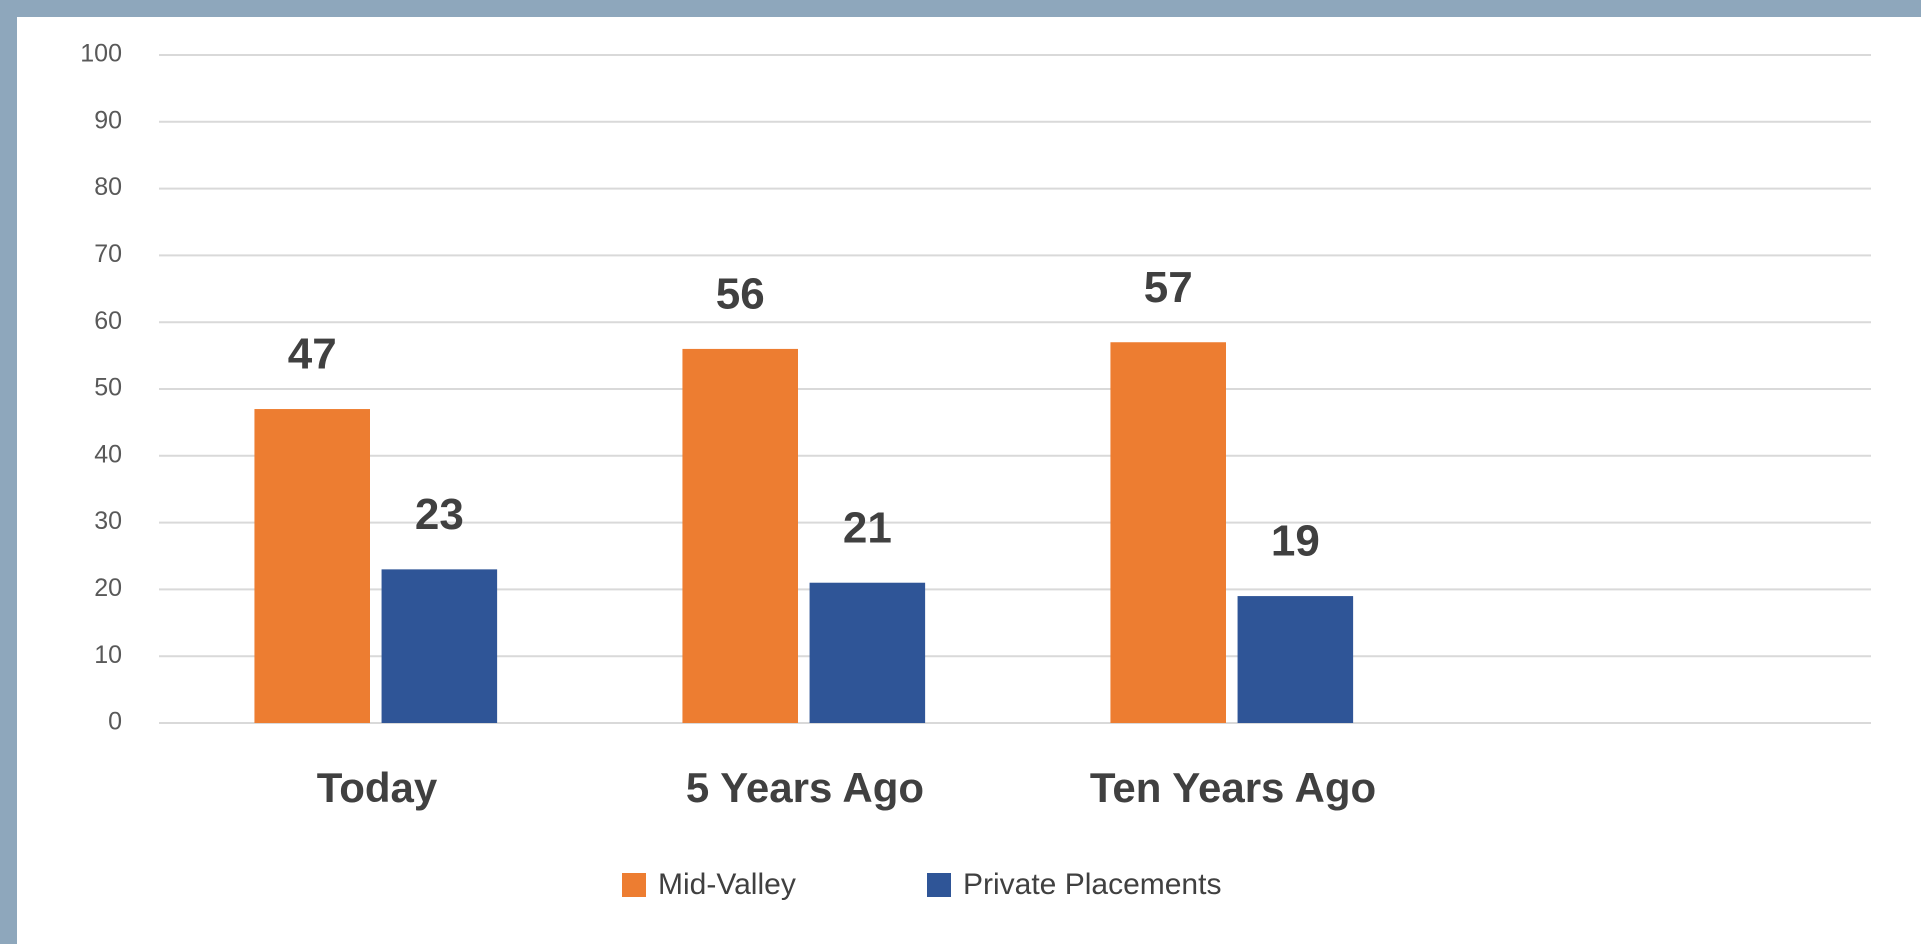 This screenshot has height=944, width=1921. Describe the element at coordinates (108, 521) in the screenshot. I see `y-tick-label: 30` at that location.